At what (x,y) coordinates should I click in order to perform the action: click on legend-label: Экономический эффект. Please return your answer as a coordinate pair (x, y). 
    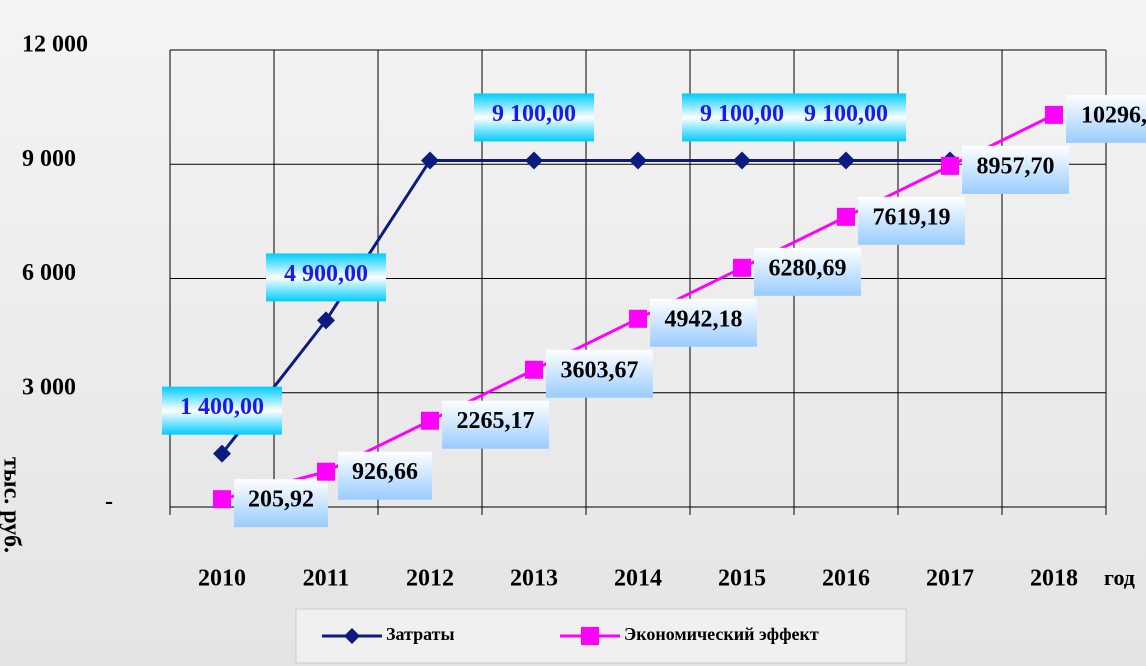
    Looking at the image, I should click on (721, 634).